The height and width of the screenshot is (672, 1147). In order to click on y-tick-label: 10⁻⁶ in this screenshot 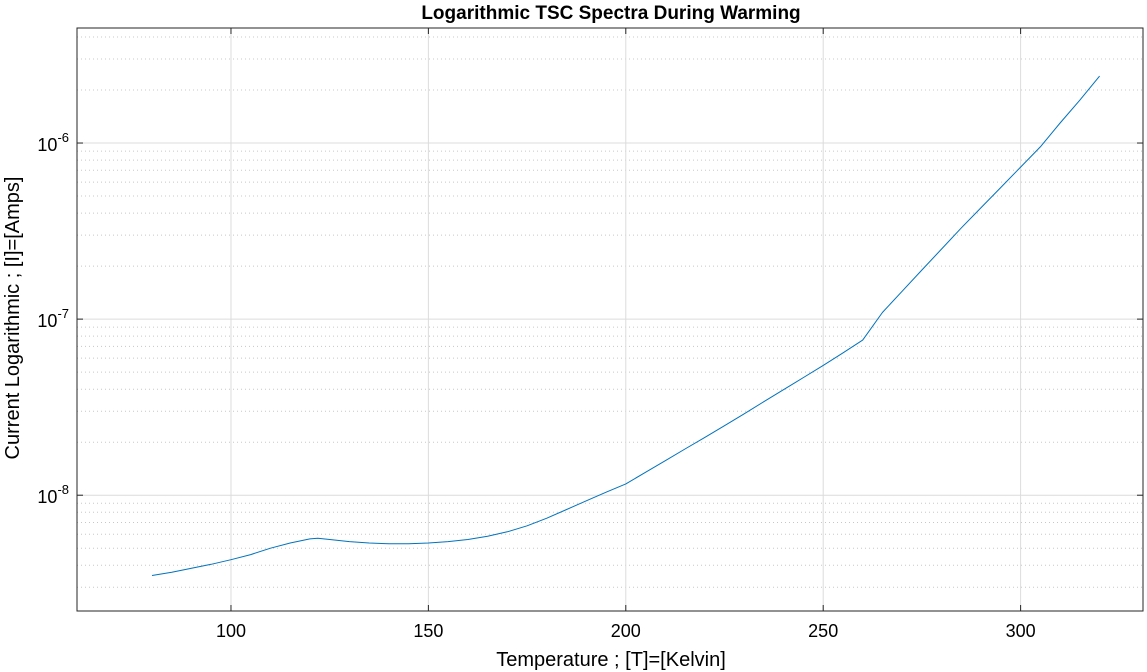, I will do `click(53, 142)`.